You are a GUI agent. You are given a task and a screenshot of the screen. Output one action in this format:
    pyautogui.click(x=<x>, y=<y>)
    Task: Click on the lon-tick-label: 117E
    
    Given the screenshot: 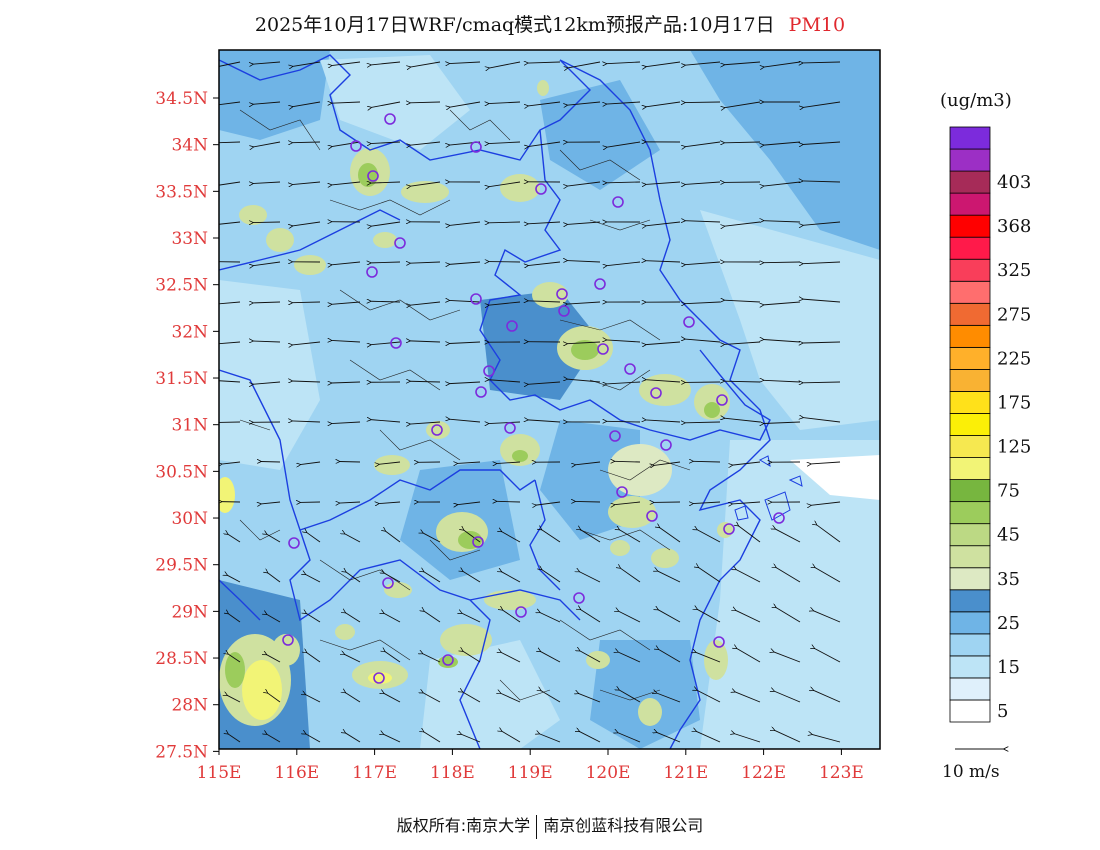 What is the action you would take?
    pyautogui.click(x=374, y=773)
    